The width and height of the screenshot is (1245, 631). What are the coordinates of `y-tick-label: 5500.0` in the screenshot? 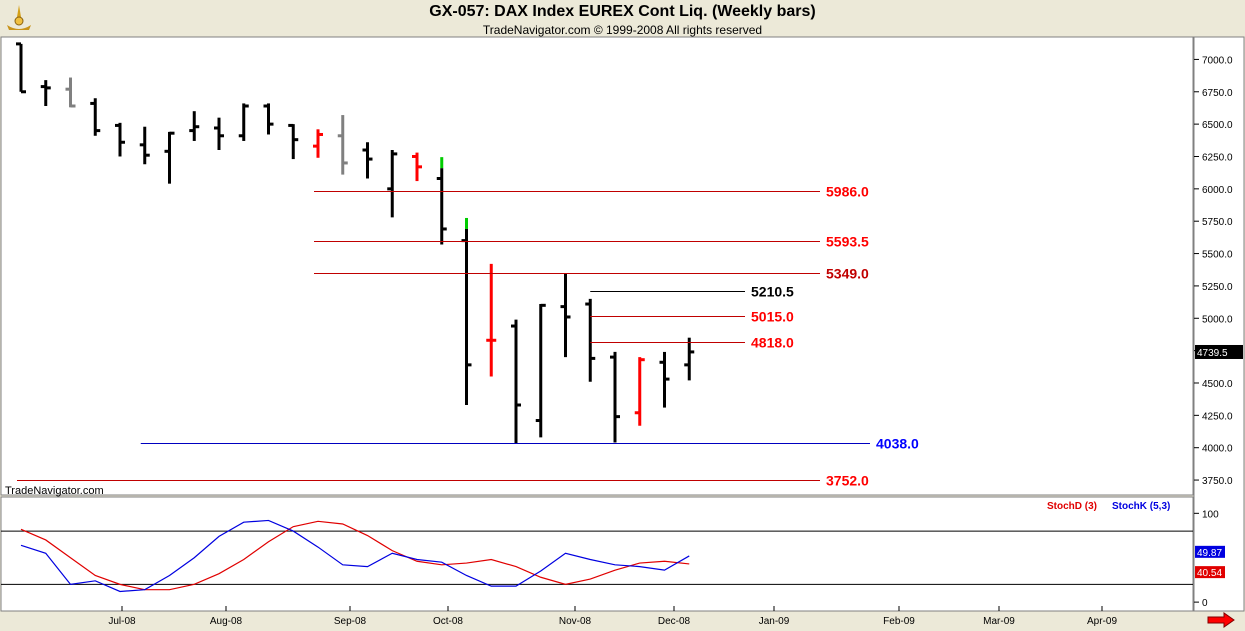 It's located at (1217, 255).